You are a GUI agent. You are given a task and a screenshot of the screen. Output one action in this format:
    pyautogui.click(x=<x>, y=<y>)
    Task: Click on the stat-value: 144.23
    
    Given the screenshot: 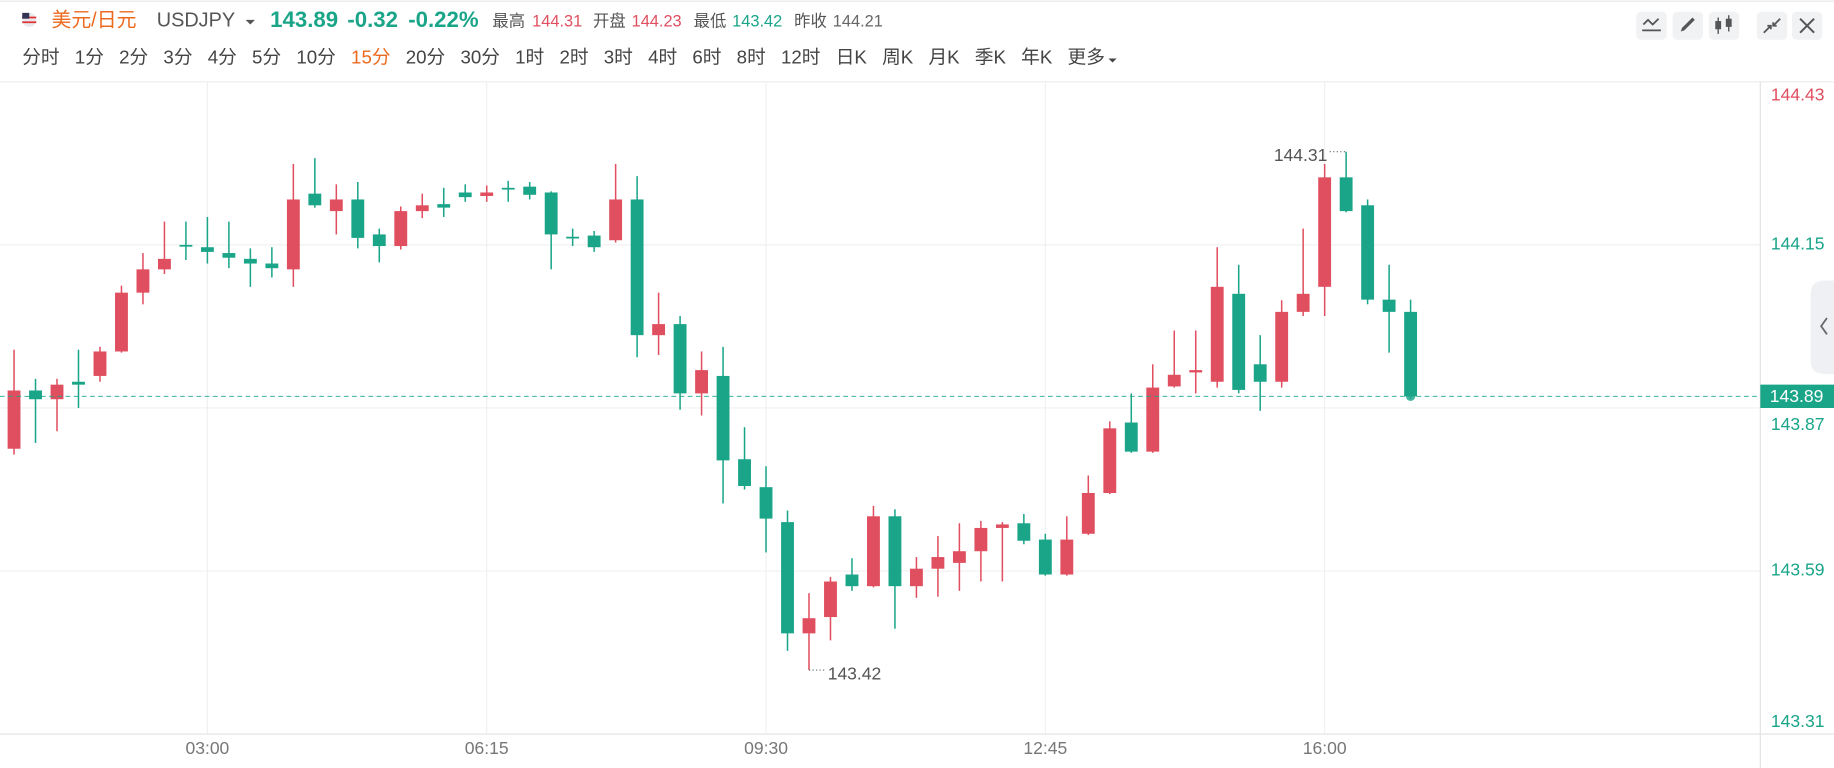 What is the action you would take?
    pyautogui.click(x=657, y=22)
    